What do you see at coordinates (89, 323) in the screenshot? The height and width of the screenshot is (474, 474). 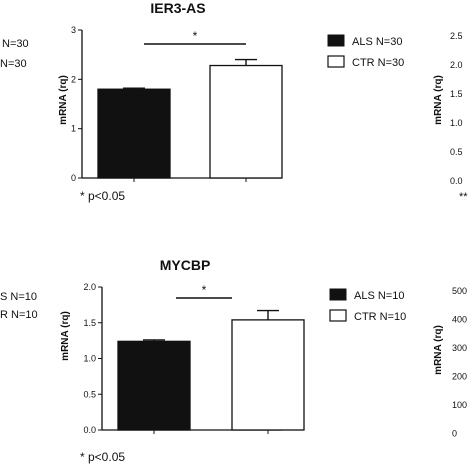 I see `y-tick-label: 1.5` at bounding box center [89, 323].